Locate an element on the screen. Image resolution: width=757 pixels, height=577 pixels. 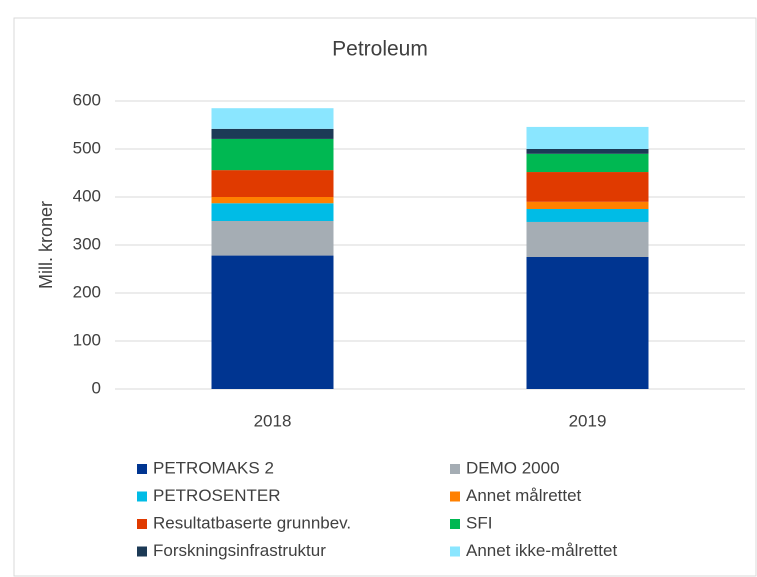
x-tick-label: 2019 is located at coordinates (588, 420).